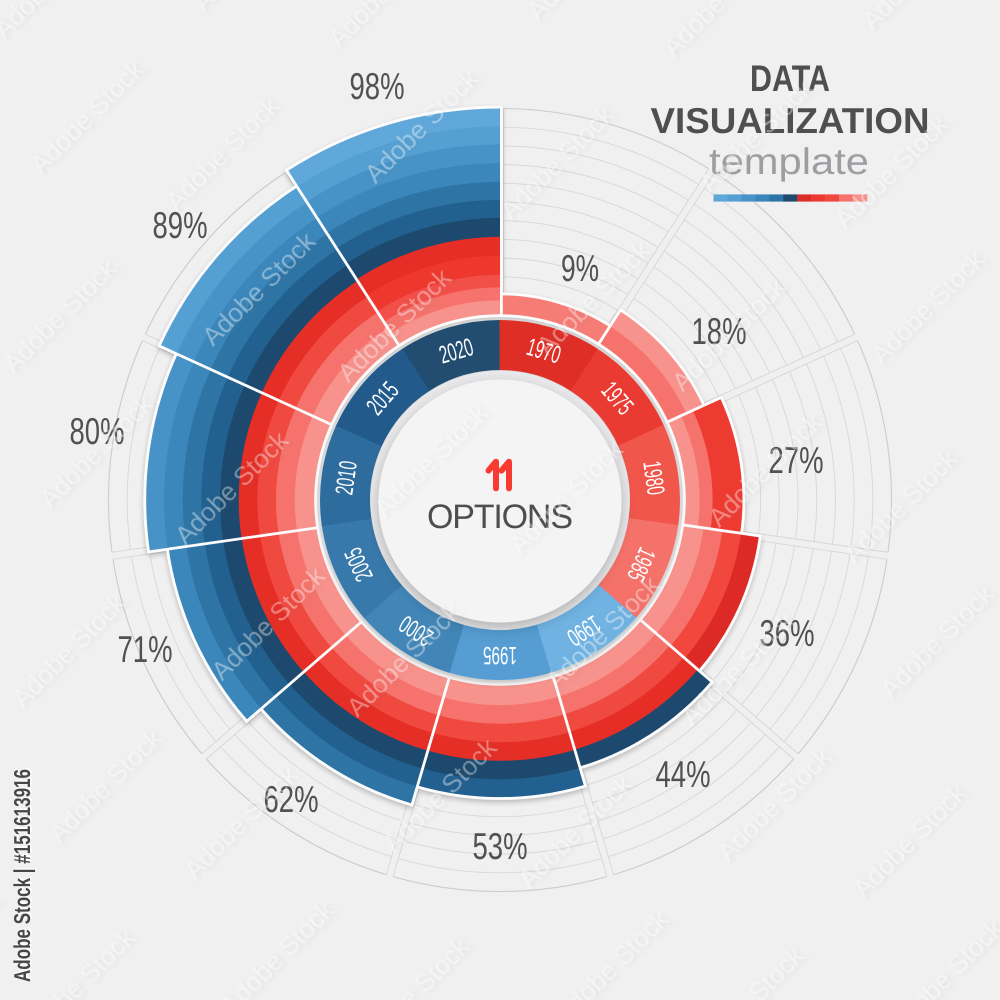 The width and height of the screenshot is (1000, 1000). What do you see at coordinates (580, 268) in the screenshot?
I see `svg-text: 9%` at bounding box center [580, 268].